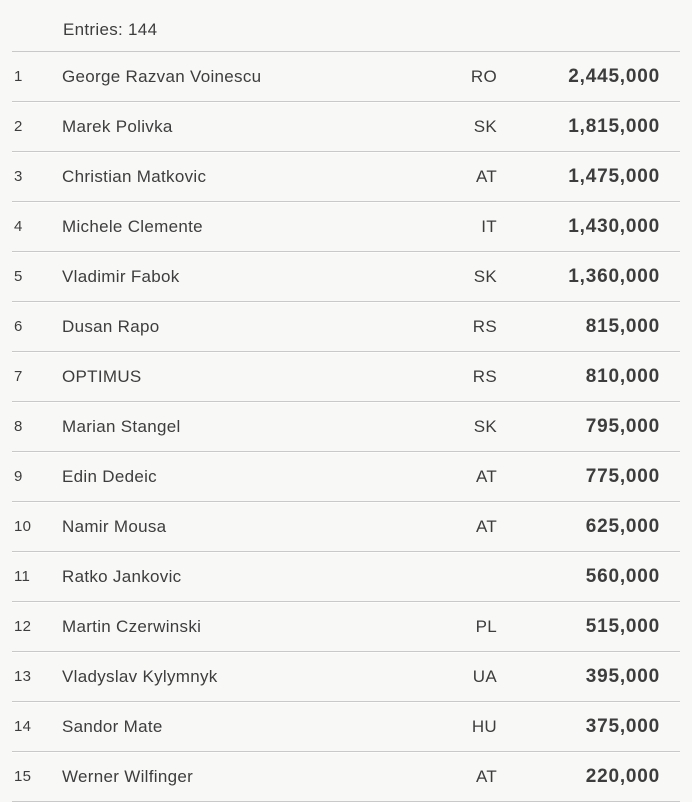 The width and height of the screenshot is (692, 802). Describe the element at coordinates (622, 726) in the screenshot. I see `chip-count: 375,000` at that location.